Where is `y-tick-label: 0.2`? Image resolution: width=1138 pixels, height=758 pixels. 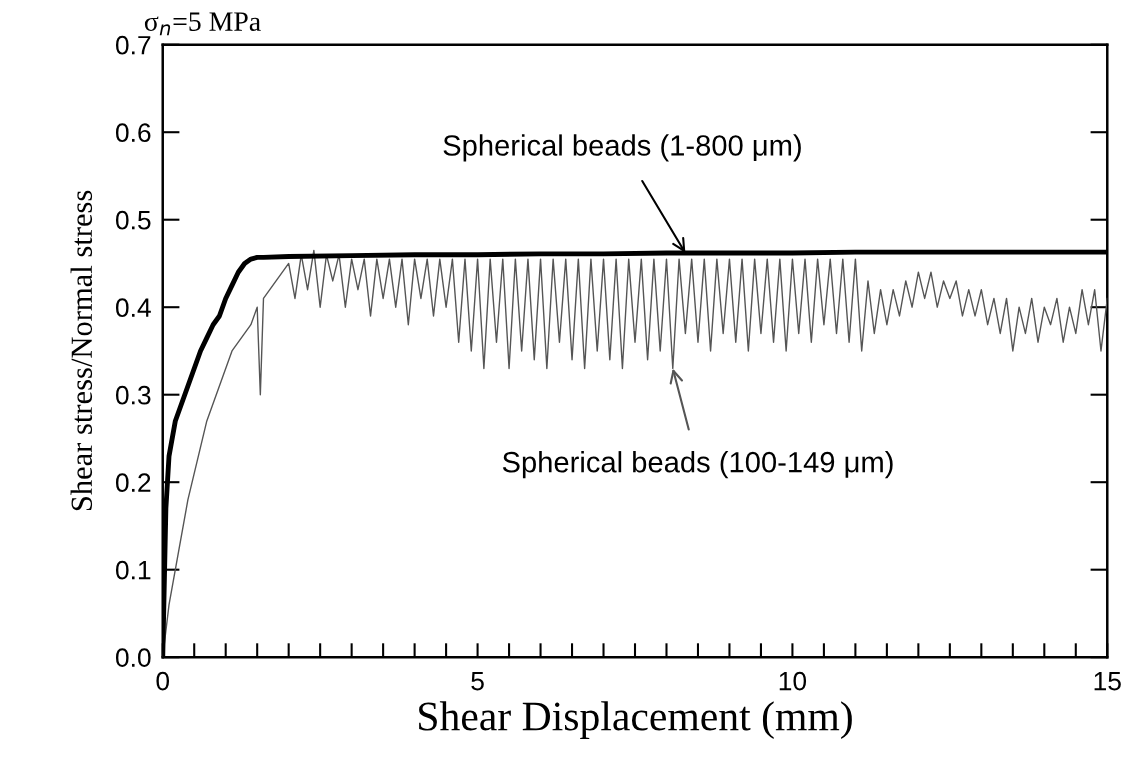
y-tick-label: 0.2 is located at coordinates (133, 483).